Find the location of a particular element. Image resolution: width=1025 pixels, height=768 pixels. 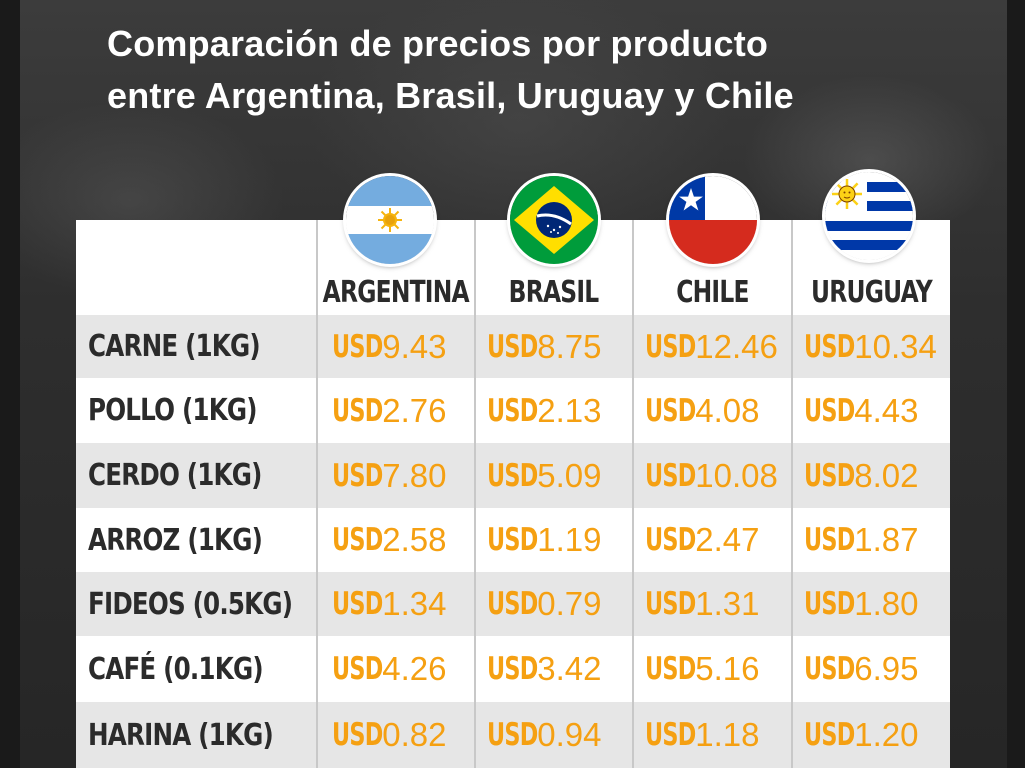

row-label: CERDO (1KG) is located at coordinates (175, 475).